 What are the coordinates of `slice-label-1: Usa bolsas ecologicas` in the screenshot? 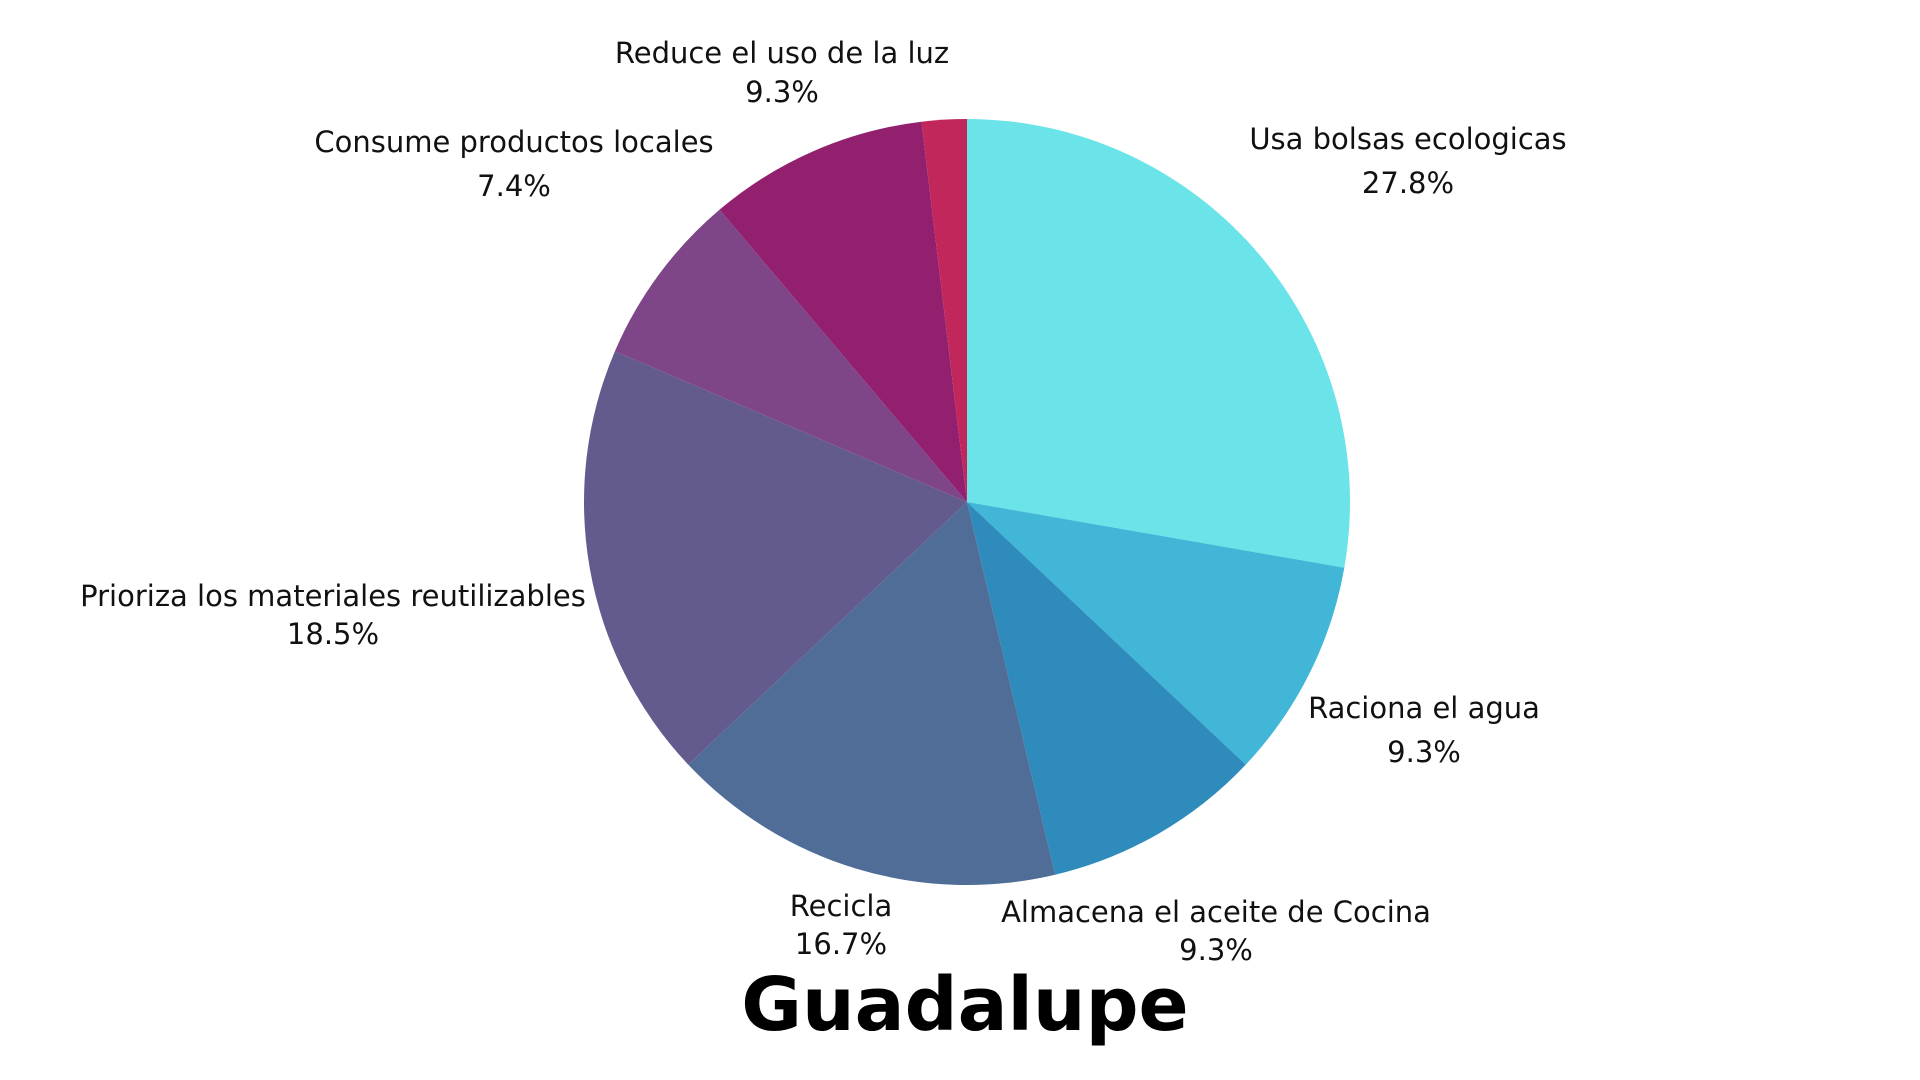 It's located at (1407, 139).